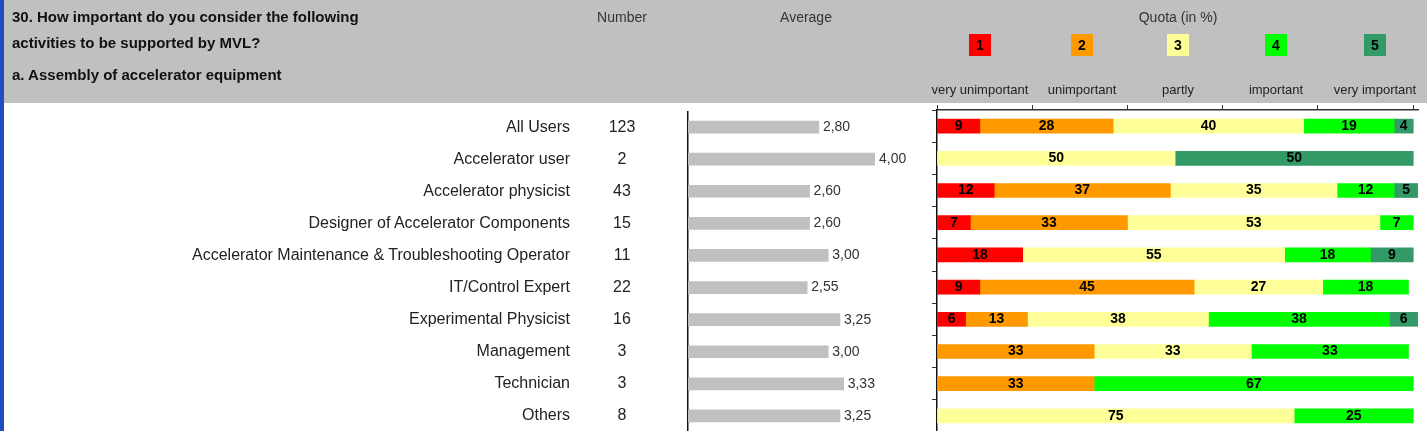  I want to click on text: 11, so click(622, 255).